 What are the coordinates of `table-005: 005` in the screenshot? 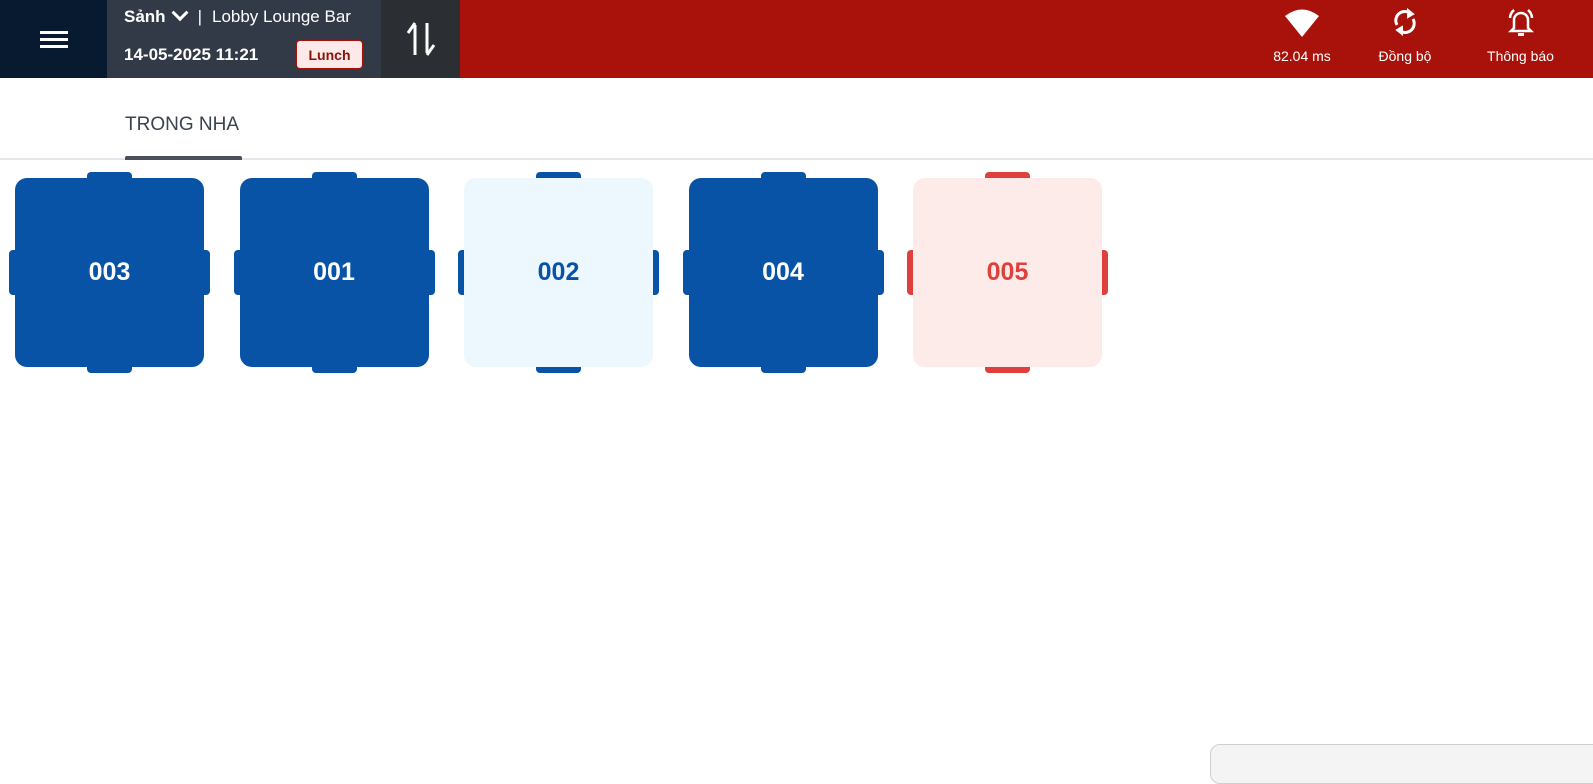 It's located at (1007, 272).